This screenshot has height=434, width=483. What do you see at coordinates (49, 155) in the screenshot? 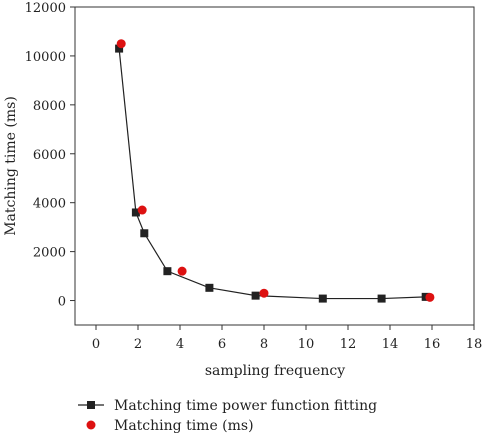
I see `y-tick-label: 6000` at bounding box center [49, 155].